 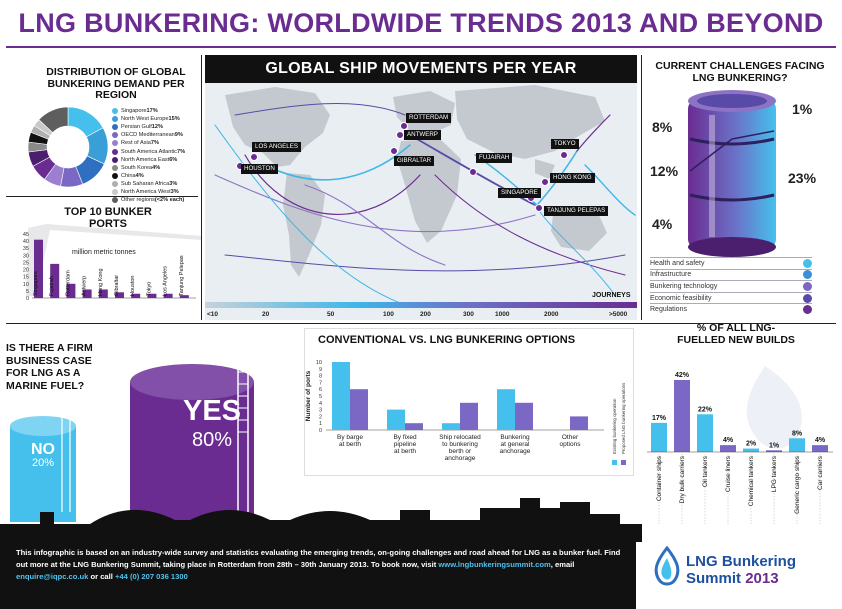 What do you see at coordinates (740, 72) in the screenshot?
I see `challenges-title: CURRENT CHALLENGES FACING LNG BUNKERING?` at bounding box center [740, 72].